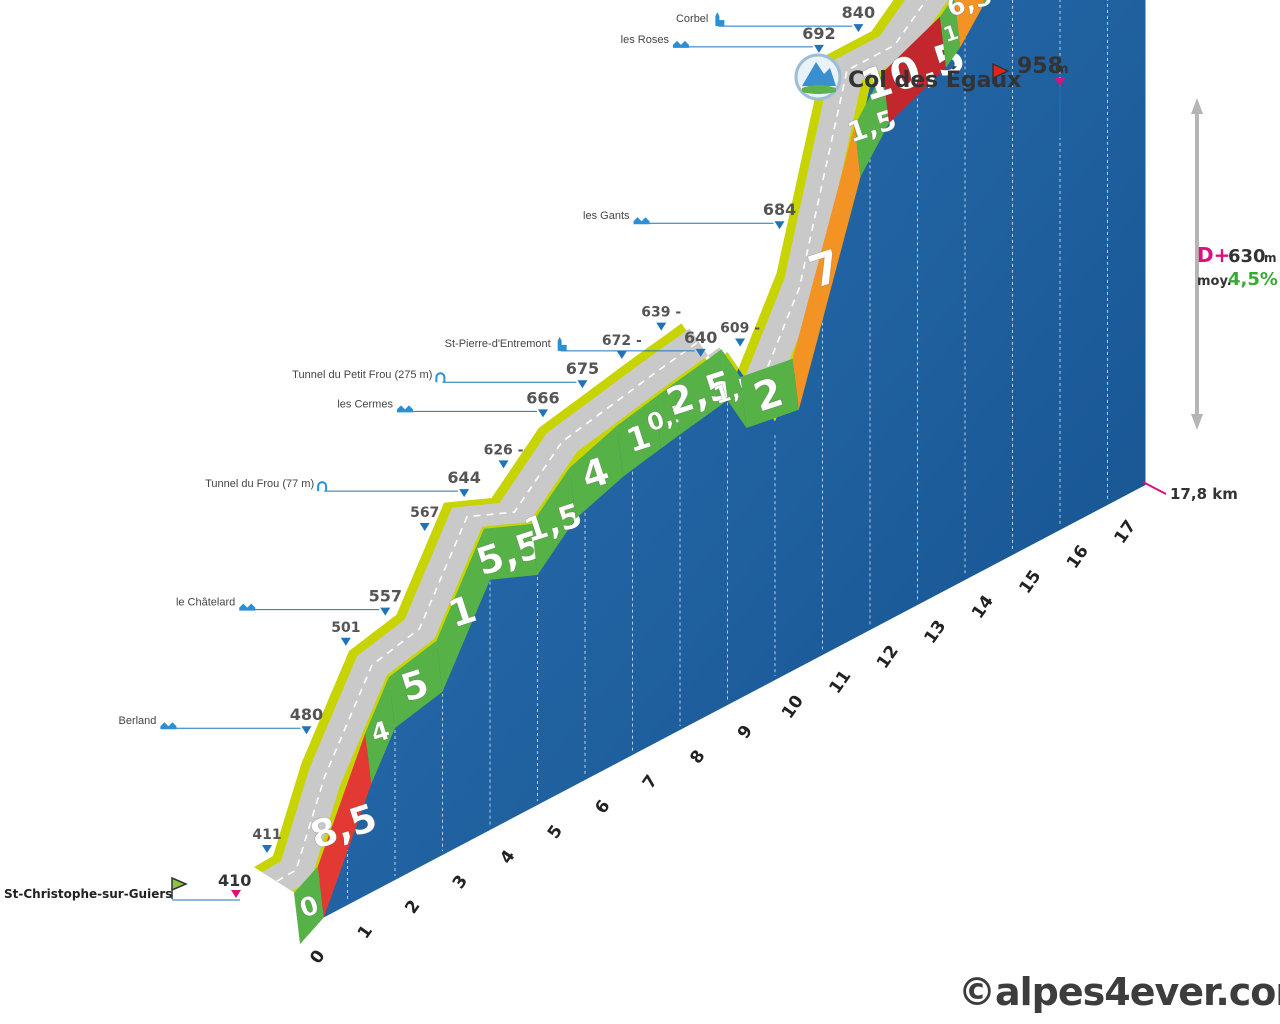 The height and width of the screenshot is (1024, 1280). Describe the element at coordinates (582, 368) in the screenshot. I see `waypoint-altitude: 675` at that location.